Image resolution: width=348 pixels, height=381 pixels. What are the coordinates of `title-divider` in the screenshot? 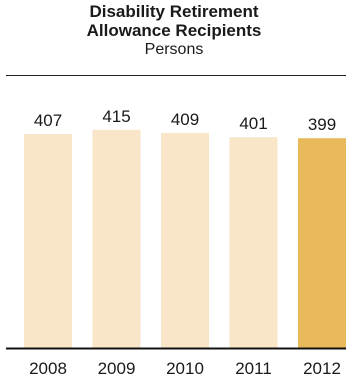 It's located at (176, 75).